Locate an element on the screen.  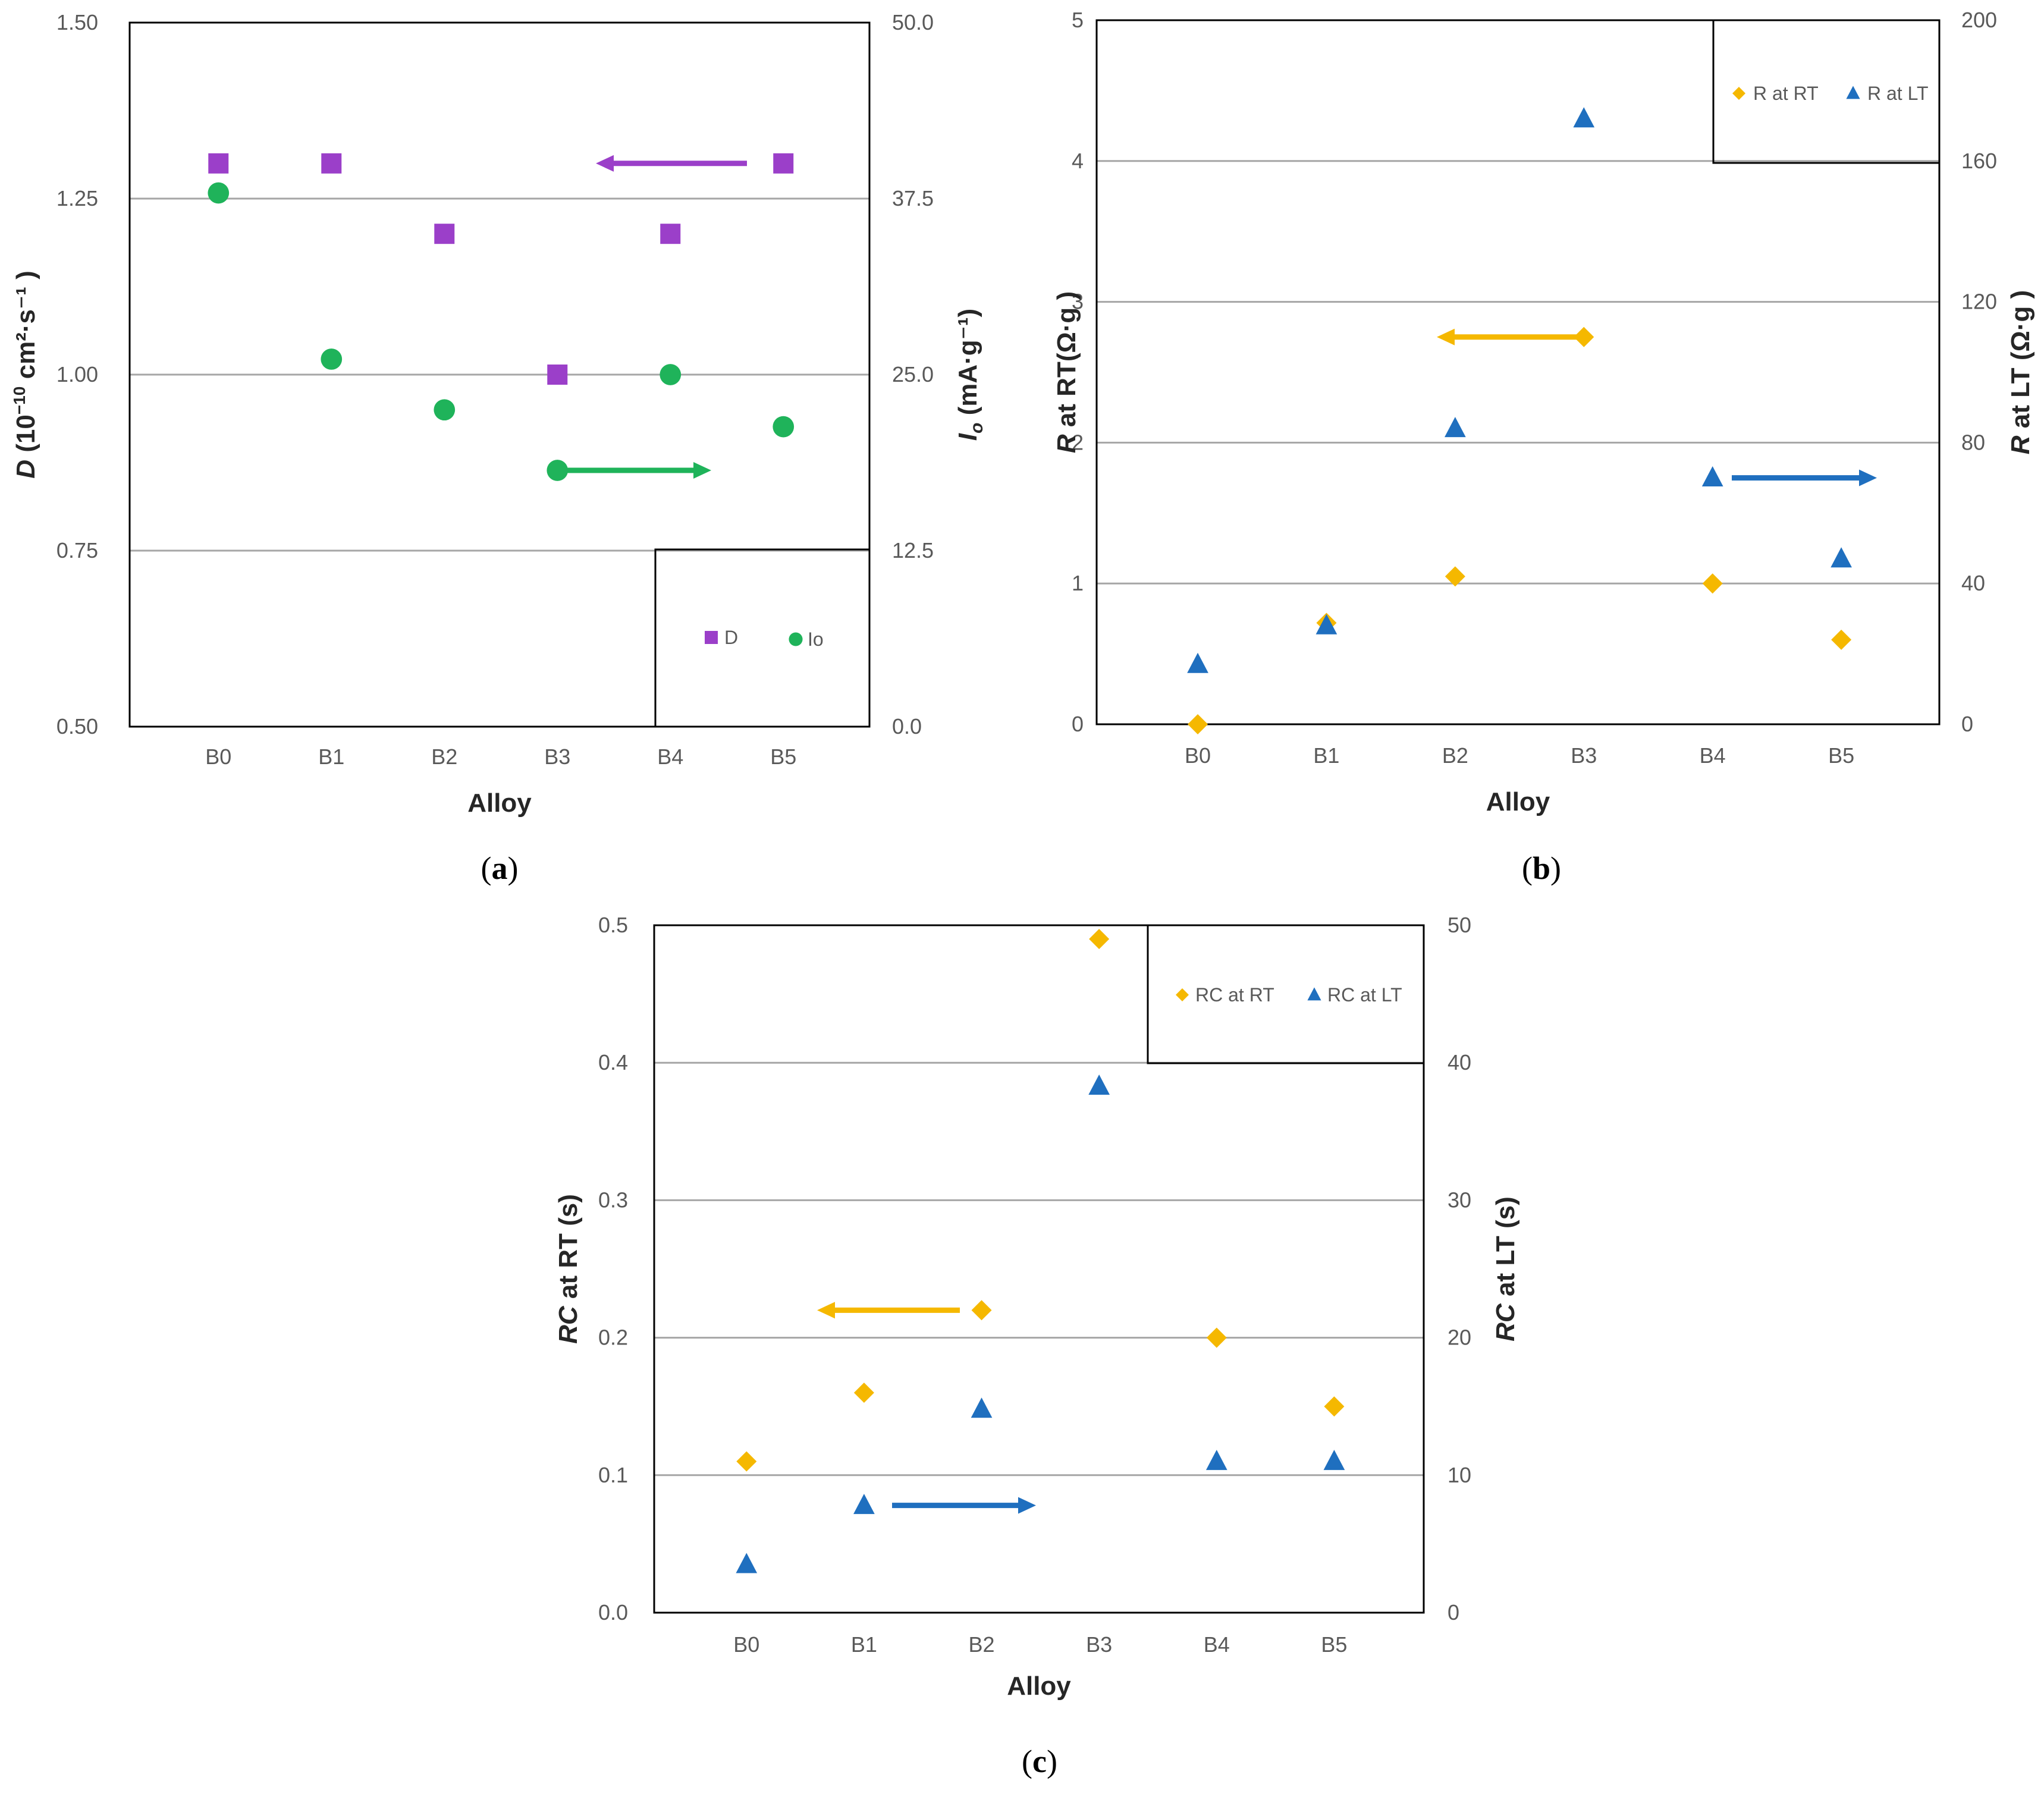
y-right-tick-label: 10 is located at coordinates (1459, 1475).